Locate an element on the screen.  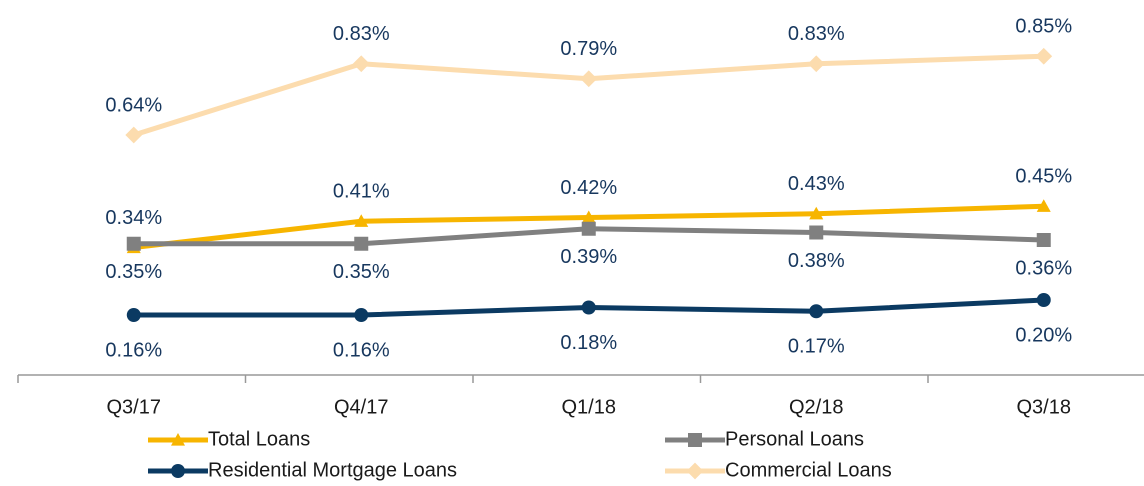
x-tick-label: Q3/18 is located at coordinates (1044, 407).